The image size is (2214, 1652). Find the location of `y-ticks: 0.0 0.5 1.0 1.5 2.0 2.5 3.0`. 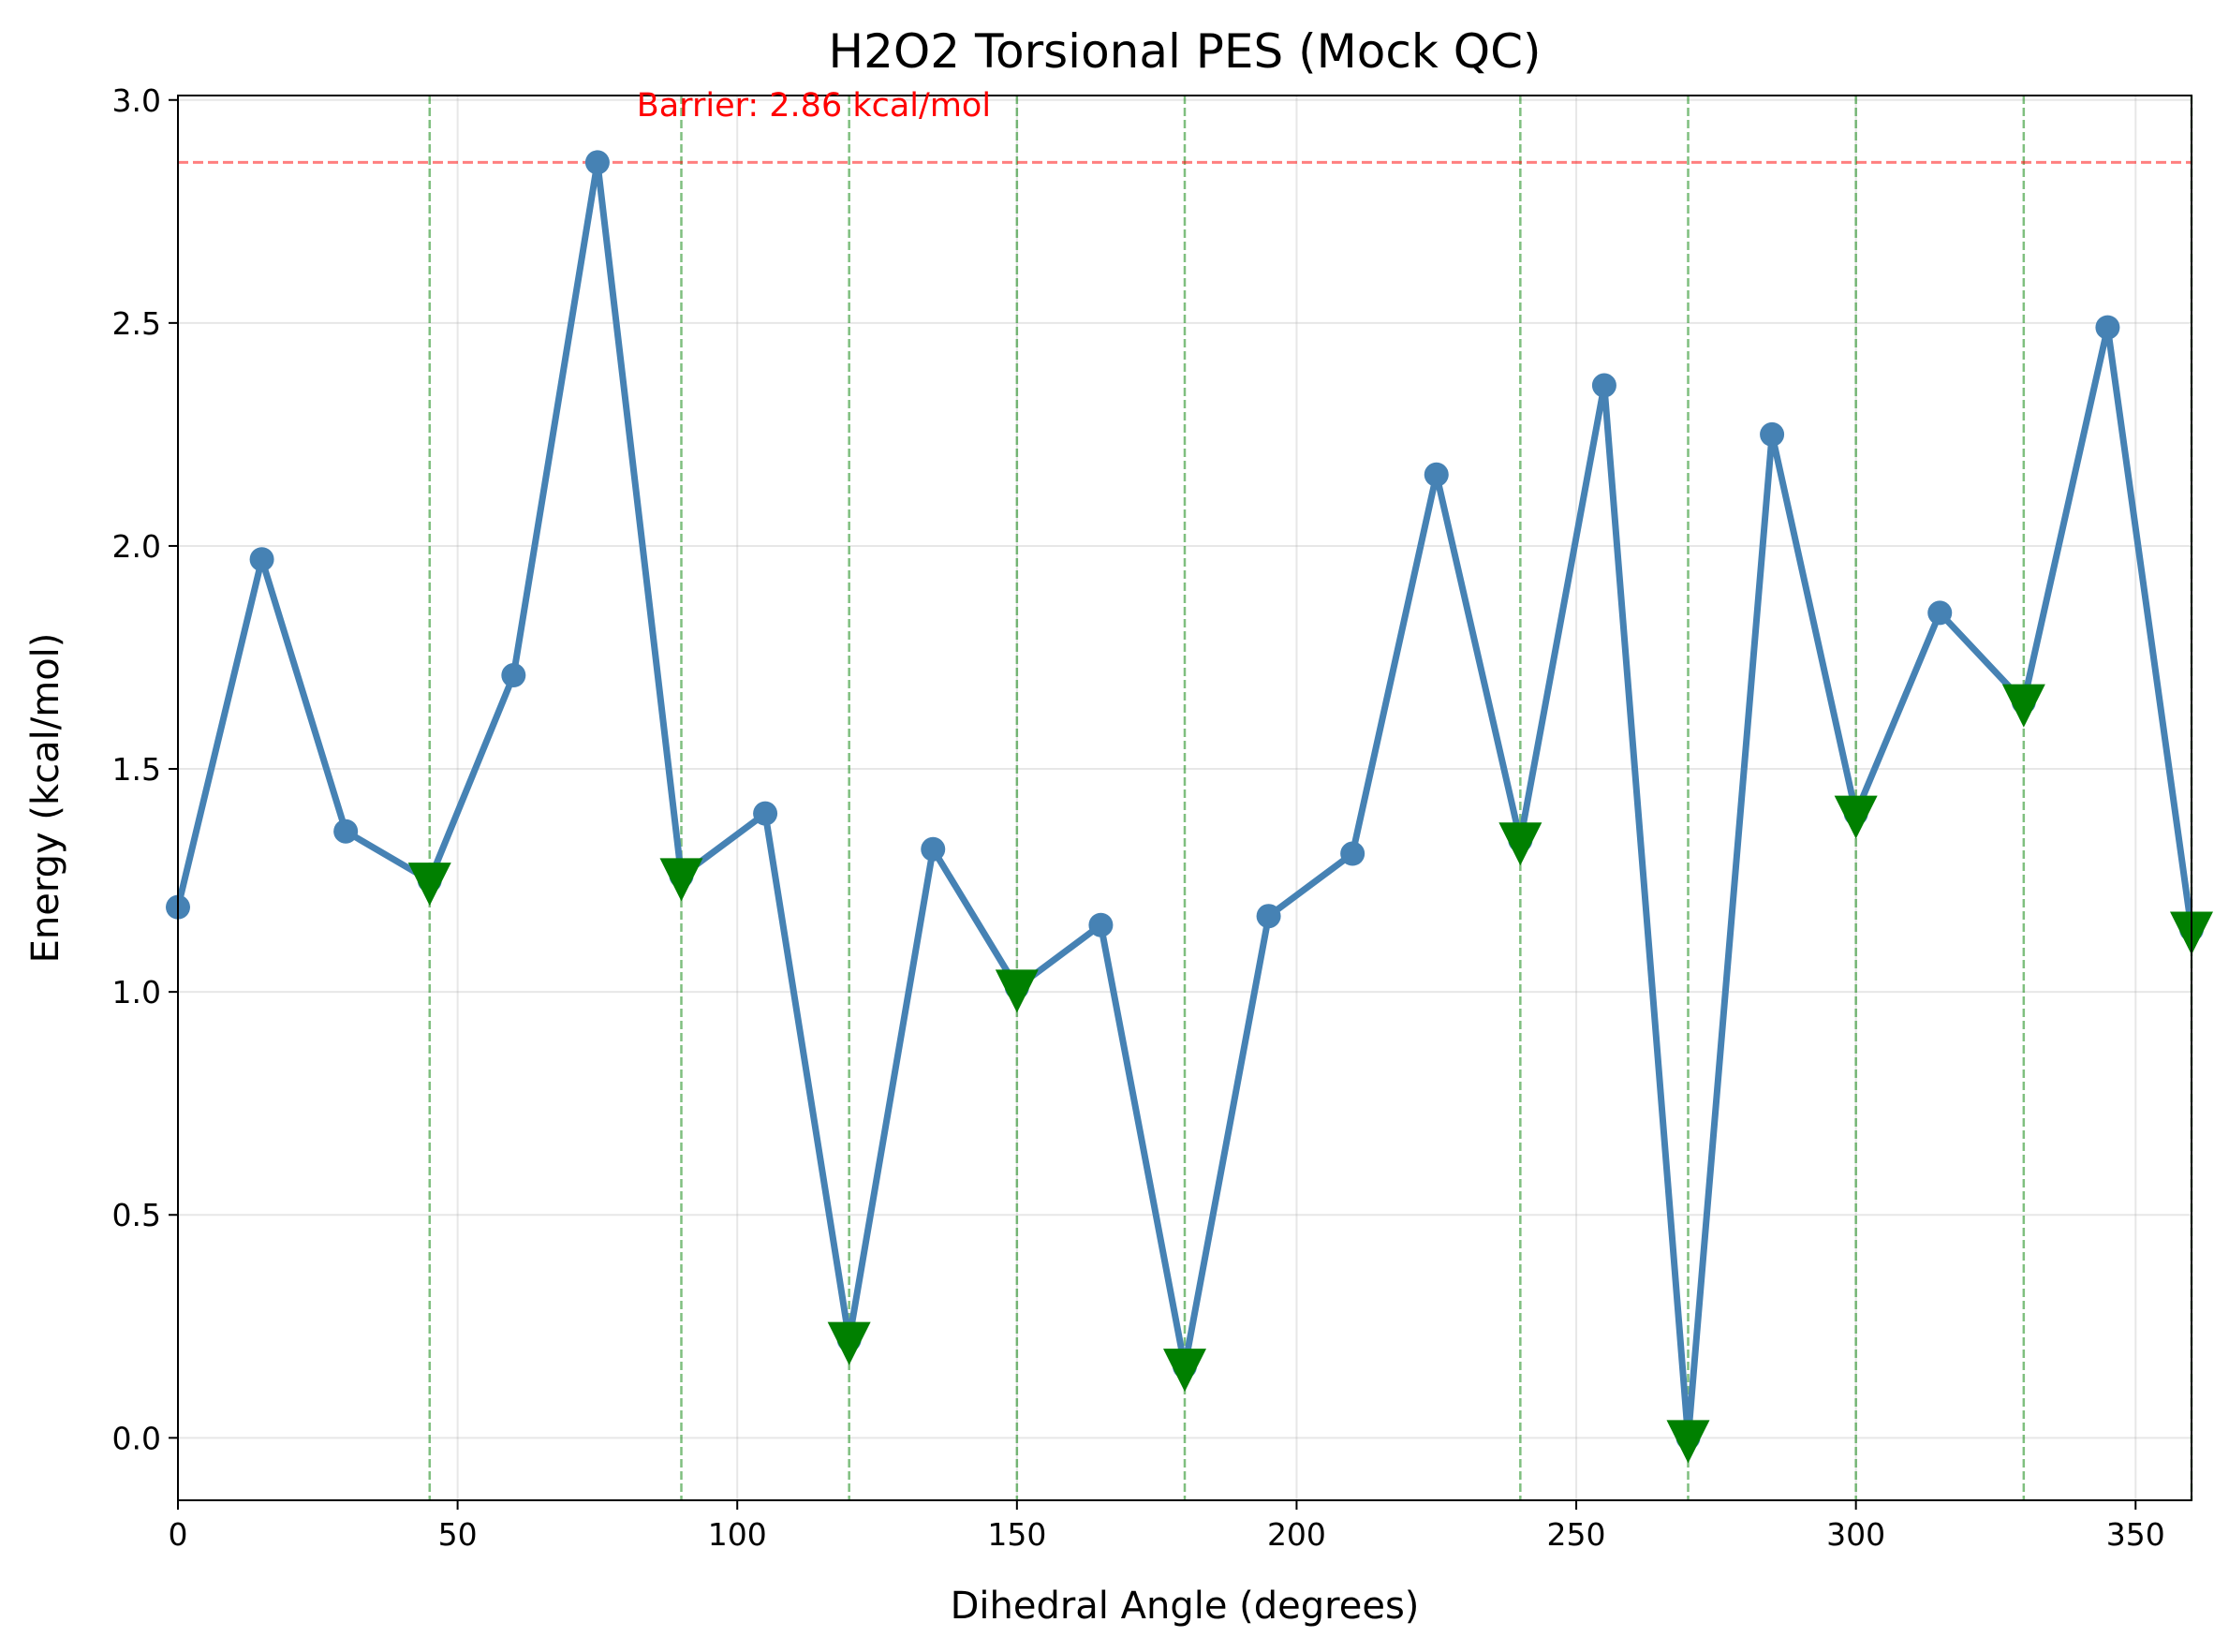

y-ticks: 0.0 0.5 1.0 1.5 2.0 2.5 3.0 is located at coordinates (145, 769).